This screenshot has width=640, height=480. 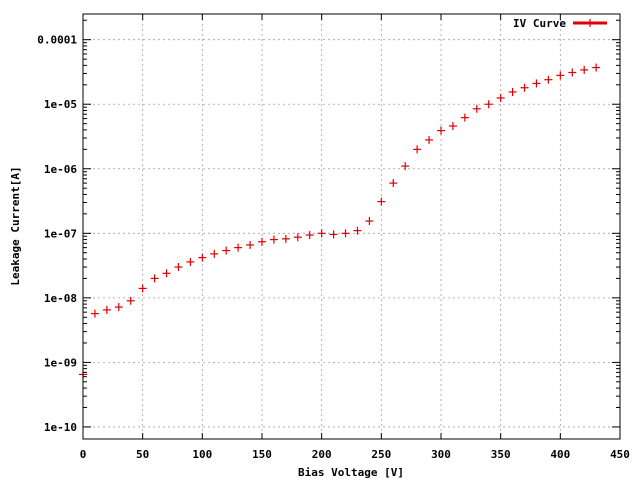 I want to click on x-tick-labels: 0 50 100 150 200 250 300 350 400 450, so click(x=355, y=454).